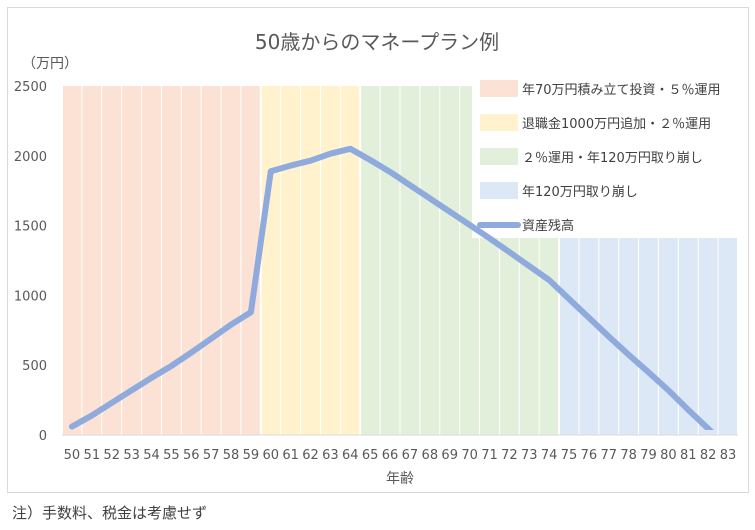 This screenshot has width=755, height=530. Describe the element at coordinates (616, 124) in the screenshot. I see `legend-label: 退職金1000万円追加・２％運用` at that location.